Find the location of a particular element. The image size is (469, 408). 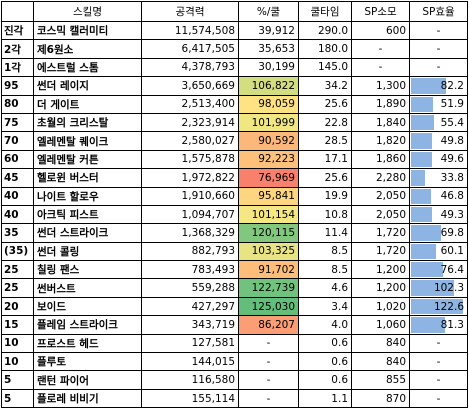

cell-text: 55.4 is located at coordinates (452, 122).